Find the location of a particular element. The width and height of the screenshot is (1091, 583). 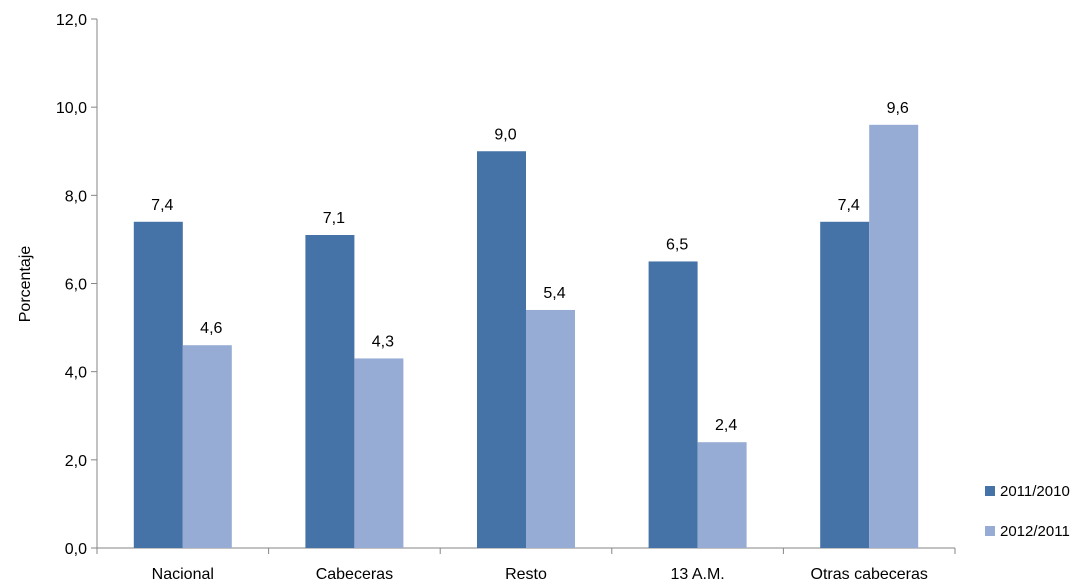

y-axis: 0,0 2,0 4,0 6,0 8,0 10,0 12,0 is located at coordinates (76, 285).